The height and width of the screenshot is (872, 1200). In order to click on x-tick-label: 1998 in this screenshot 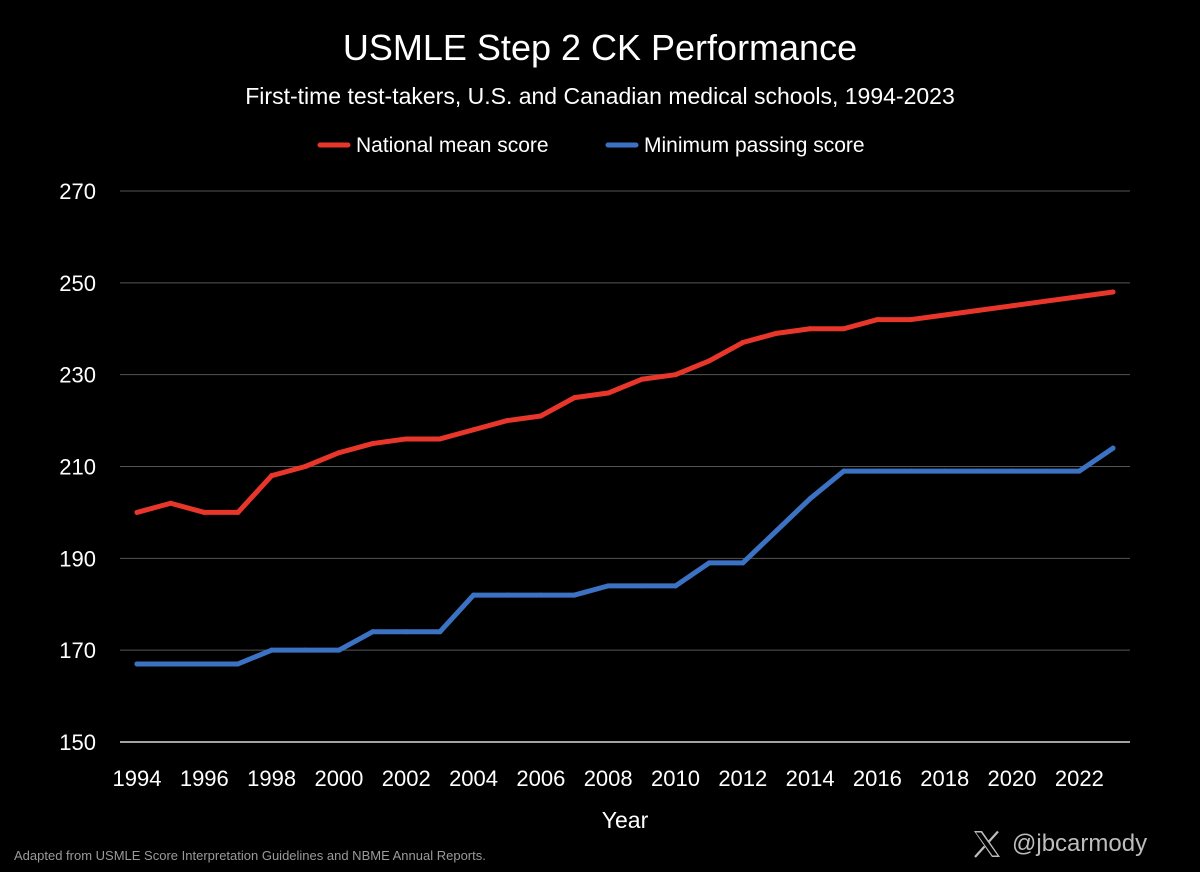, I will do `click(271, 778)`.